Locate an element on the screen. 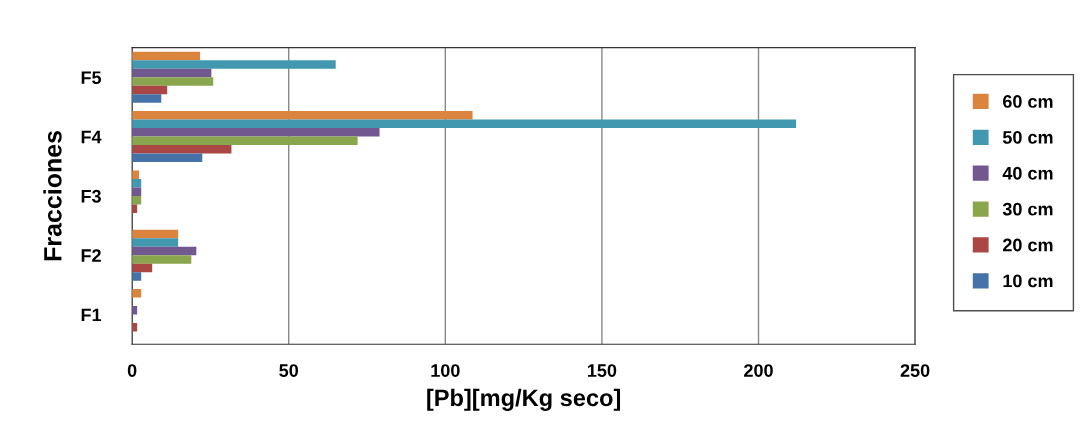  y-tick-label: F5 is located at coordinates (91, 78).